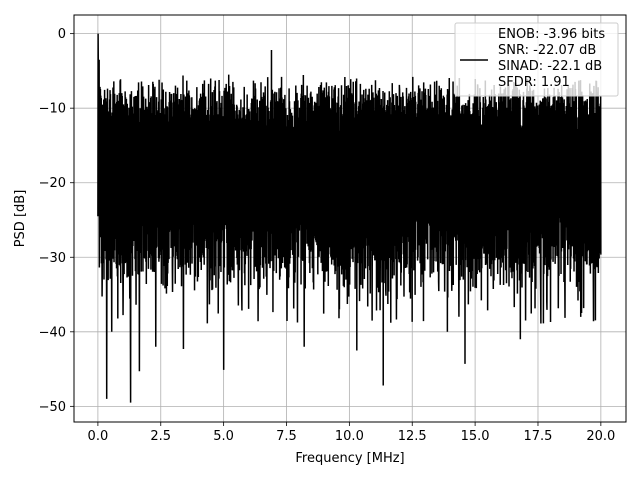 The height and width of the screenshot is (480, 640). I want to click on x-tick-label: 20.0, so click(600, 436).